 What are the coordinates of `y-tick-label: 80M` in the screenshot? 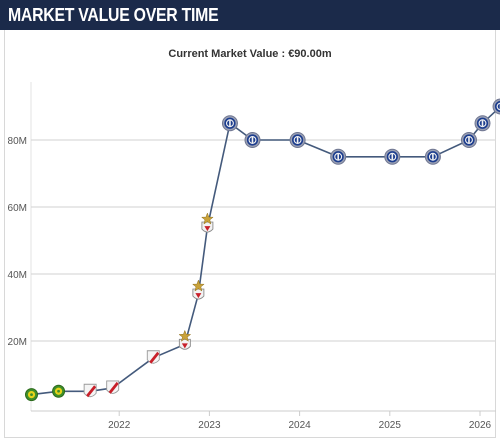 It's located at (17, 141).